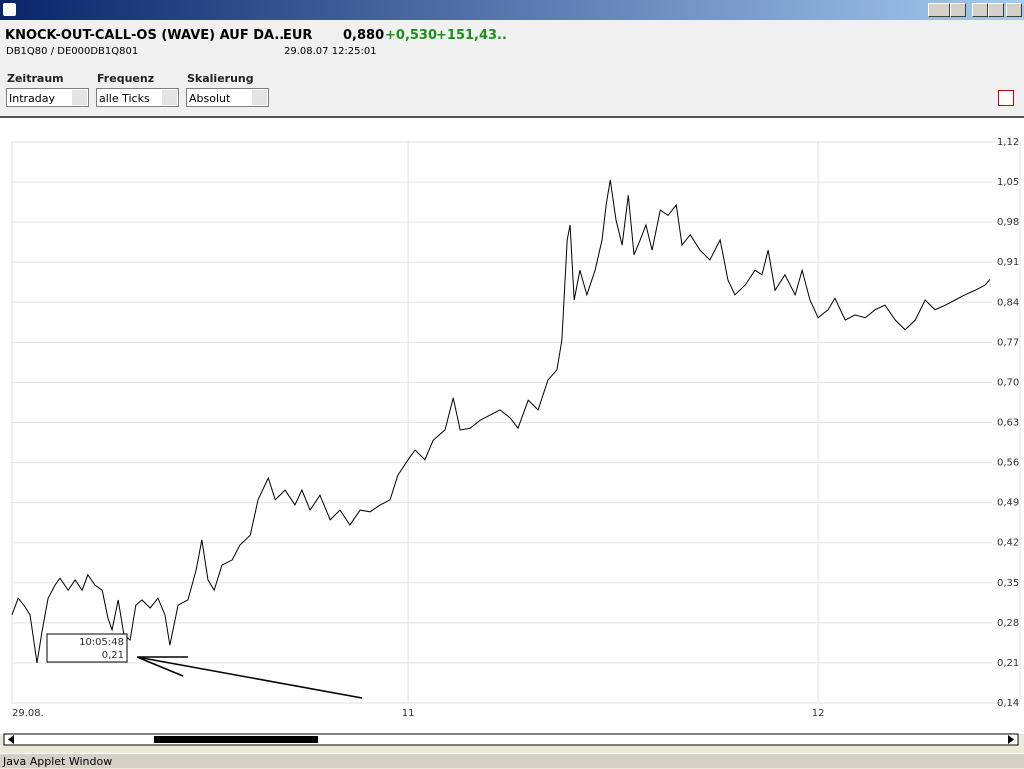 This screenshot has width=1024, height=769. Describe the element at coordinates (1008, 342) in the screenshot. I see `y-tick-label: 0,77` at that location.